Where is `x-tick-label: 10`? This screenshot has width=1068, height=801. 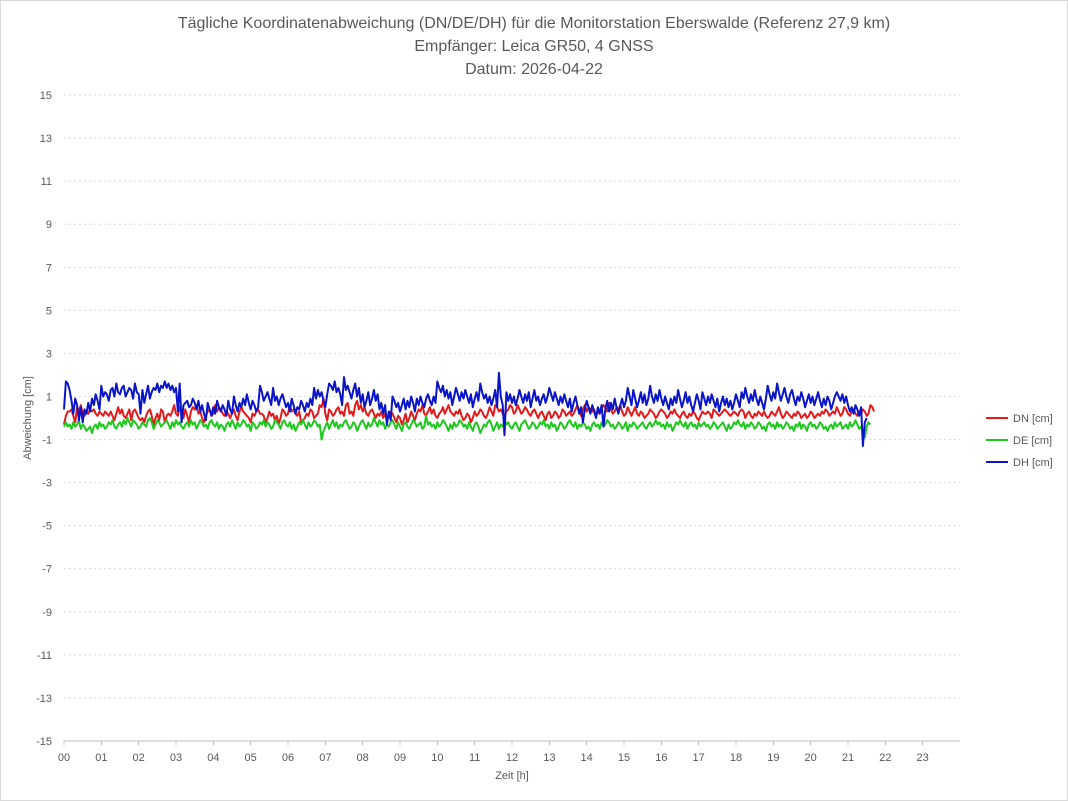 x-tick-label: 10 is located at coordinates (437, 758).